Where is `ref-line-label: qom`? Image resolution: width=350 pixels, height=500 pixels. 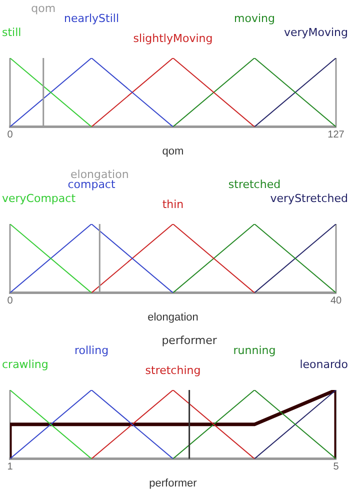
ref-line-label: qom is located at coordinates (43, 8).